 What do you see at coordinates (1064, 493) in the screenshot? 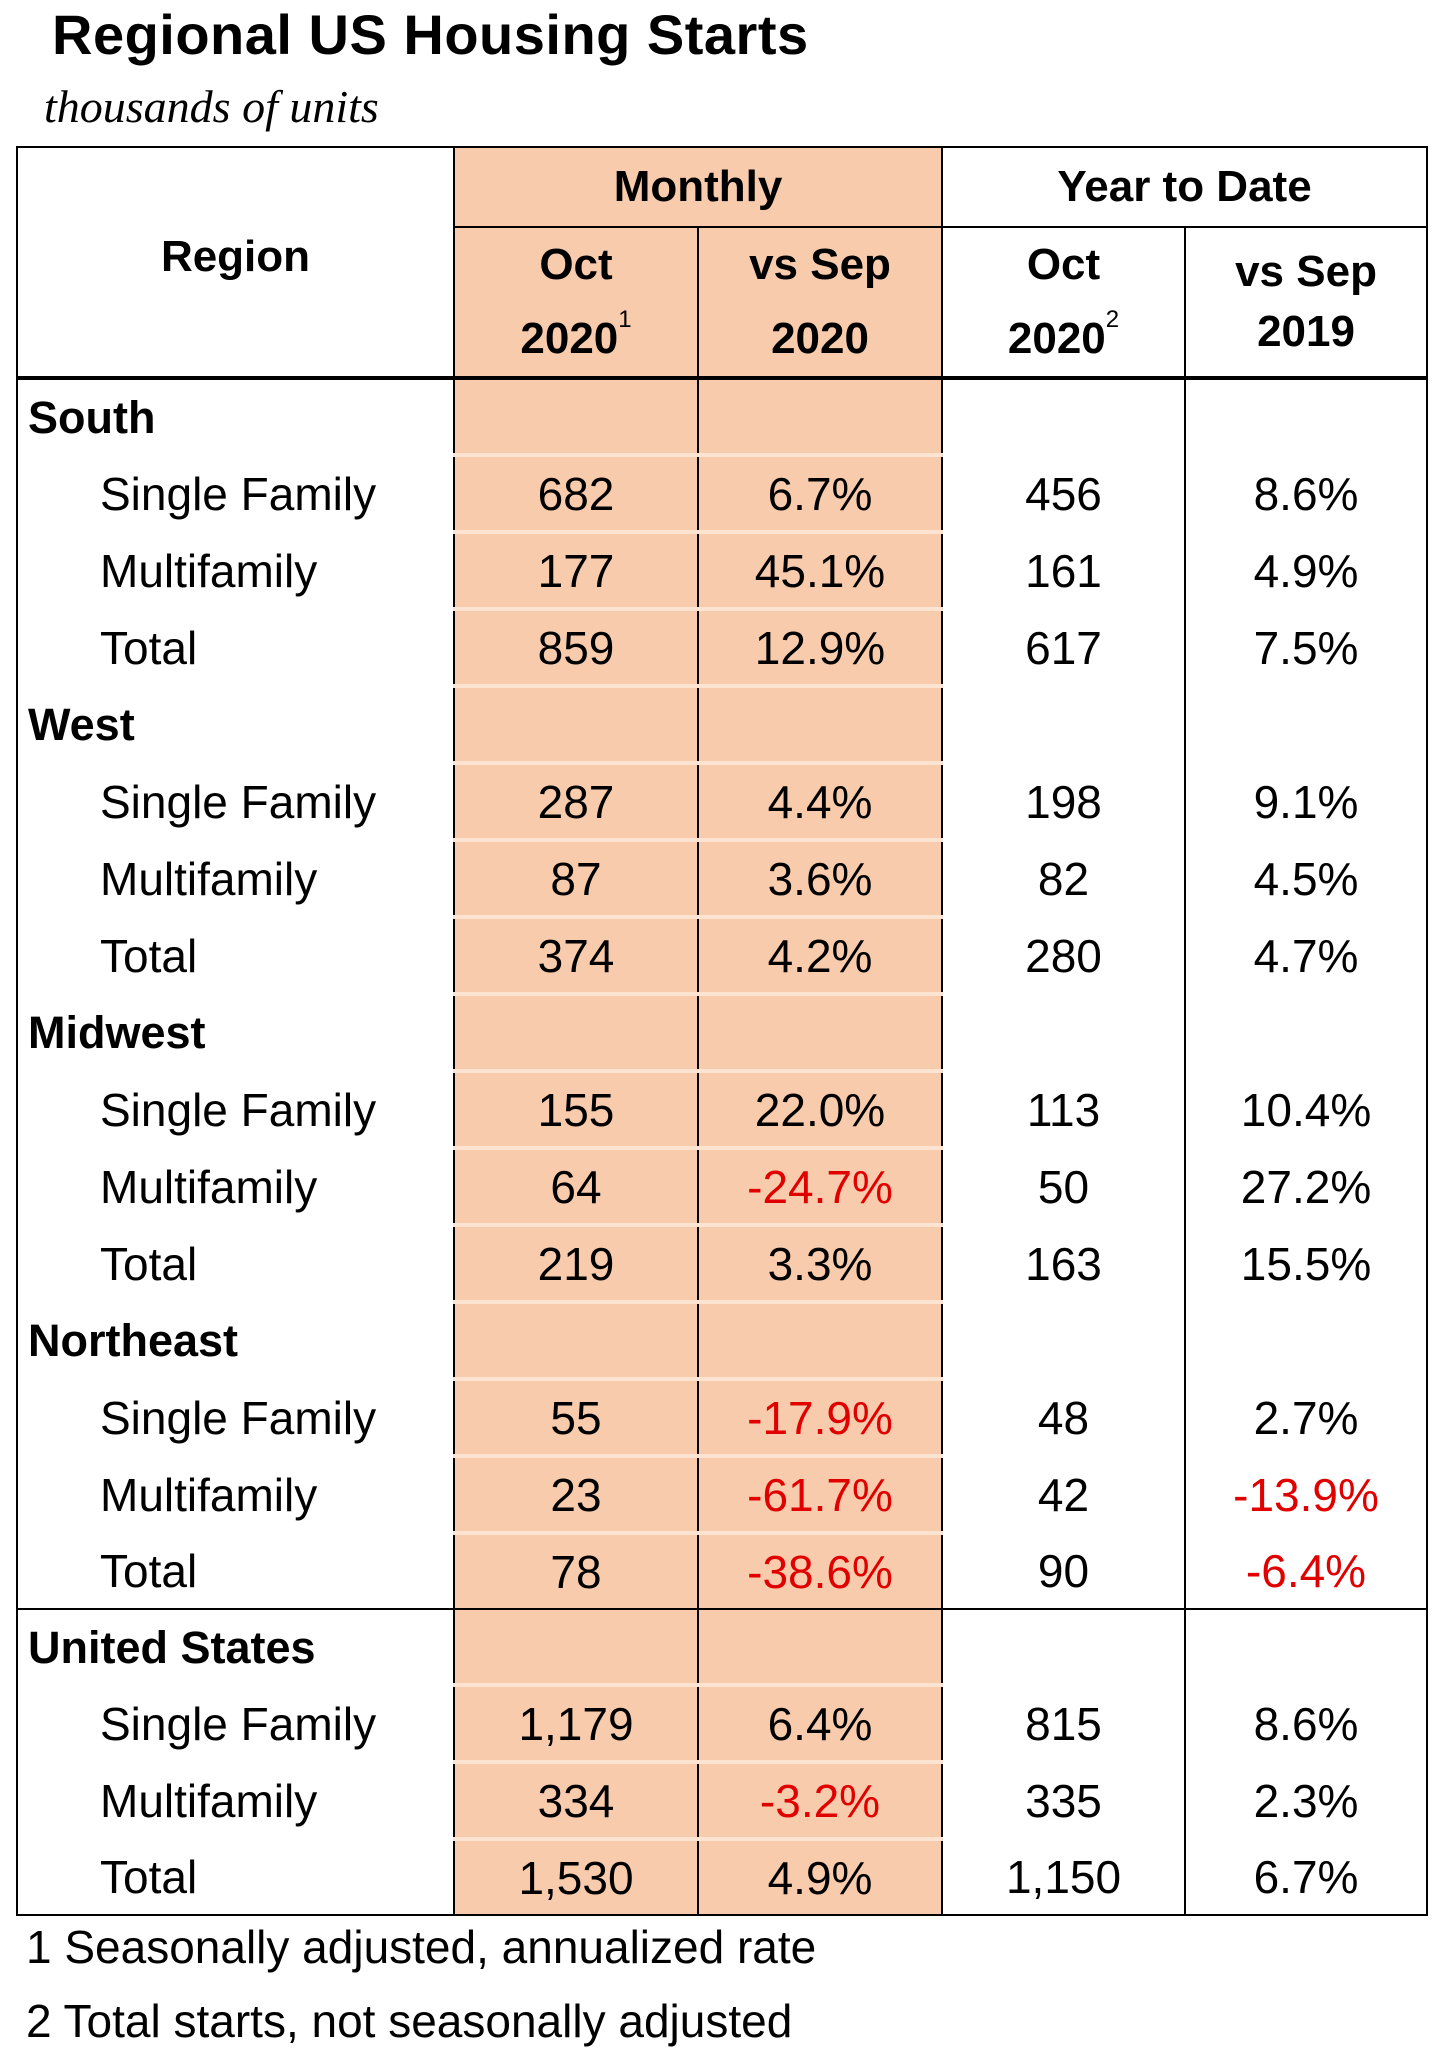
I see `ytd-oct-value: 456` at bounding box center [1064, 493].